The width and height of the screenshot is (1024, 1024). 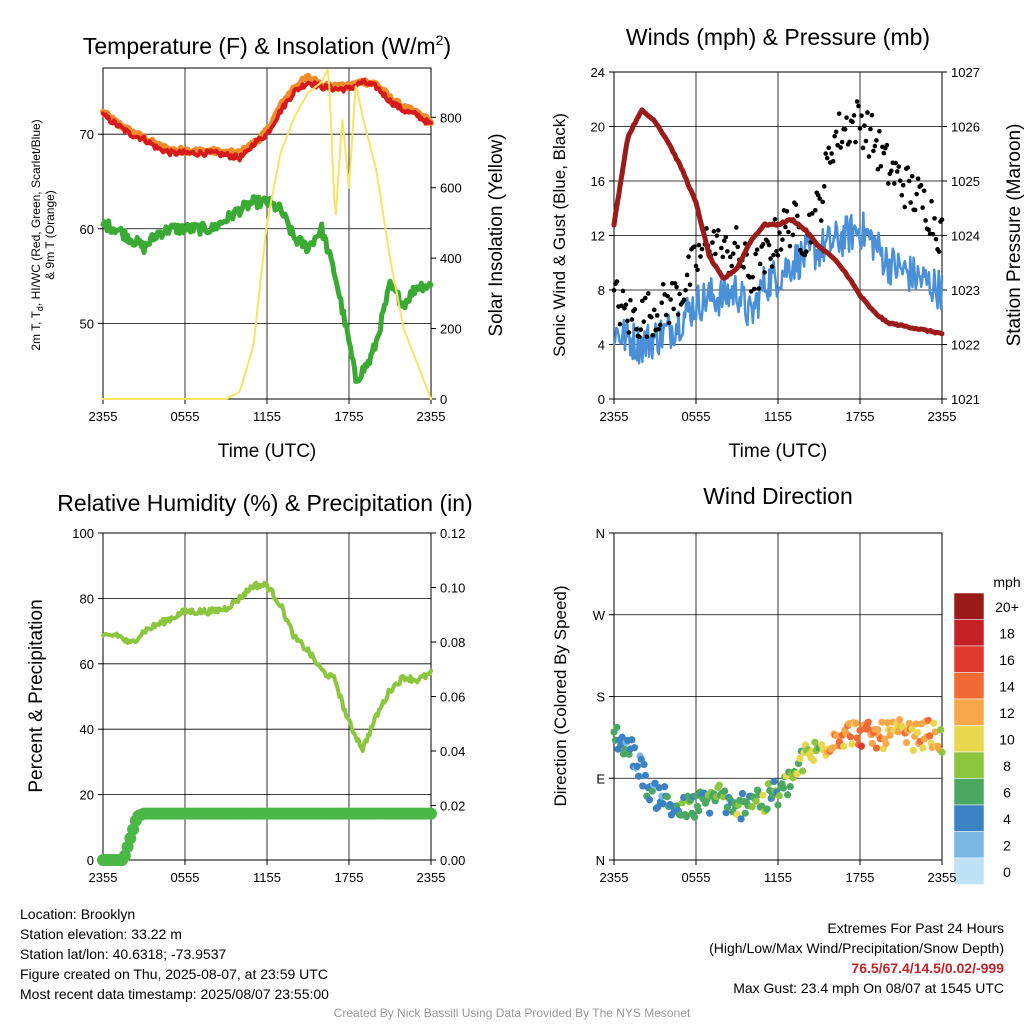 I want to click on winds-xtick-label: 1755, so click(x=860, y=416).